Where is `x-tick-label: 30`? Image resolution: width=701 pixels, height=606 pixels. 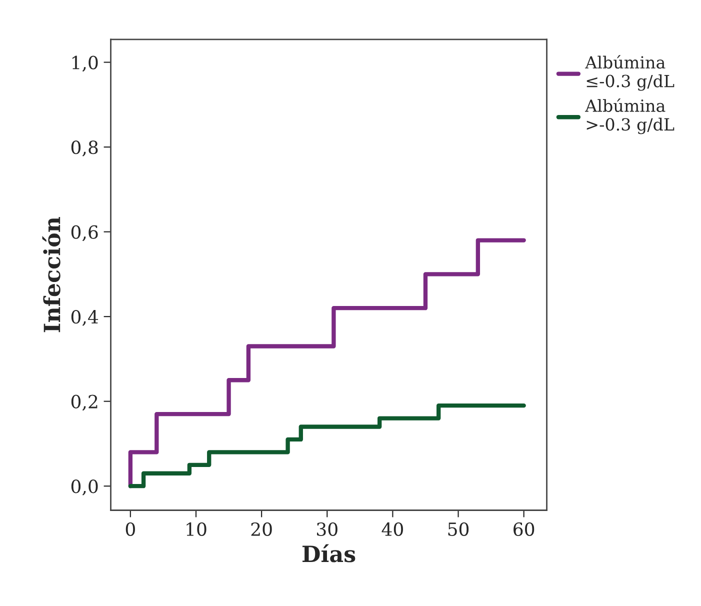
x-tick-label: 30 is located at coordinates (327, 529).